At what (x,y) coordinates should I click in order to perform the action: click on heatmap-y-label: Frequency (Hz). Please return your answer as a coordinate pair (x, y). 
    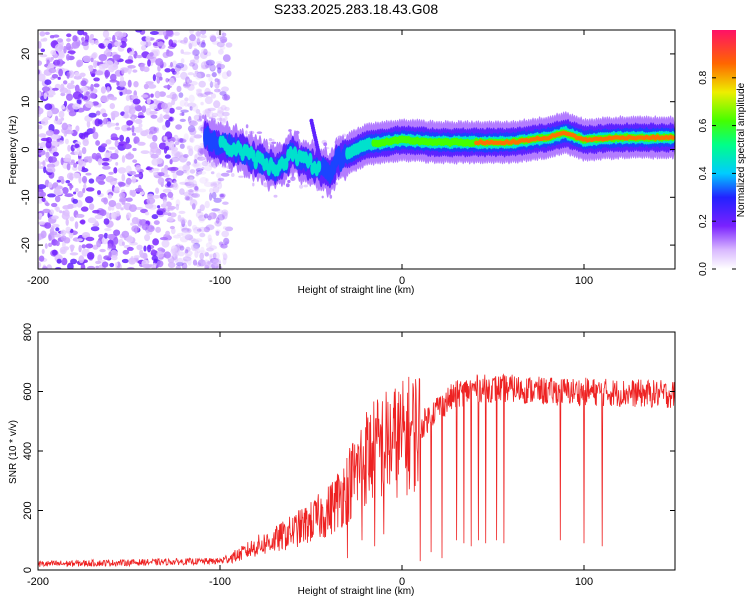
    Looking at the image, I should click on (13, 150).